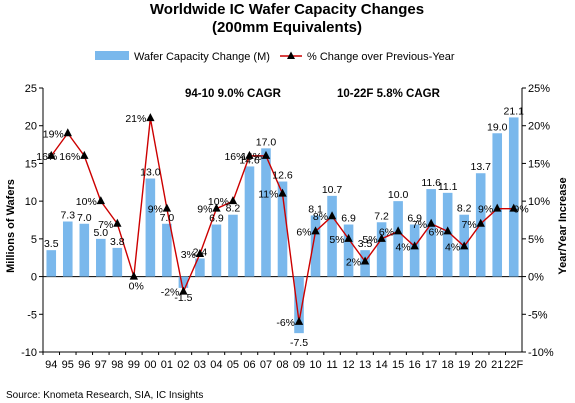 The image size is (575, 403). I want to click on x-tick-label: 03, so click(200, 365).